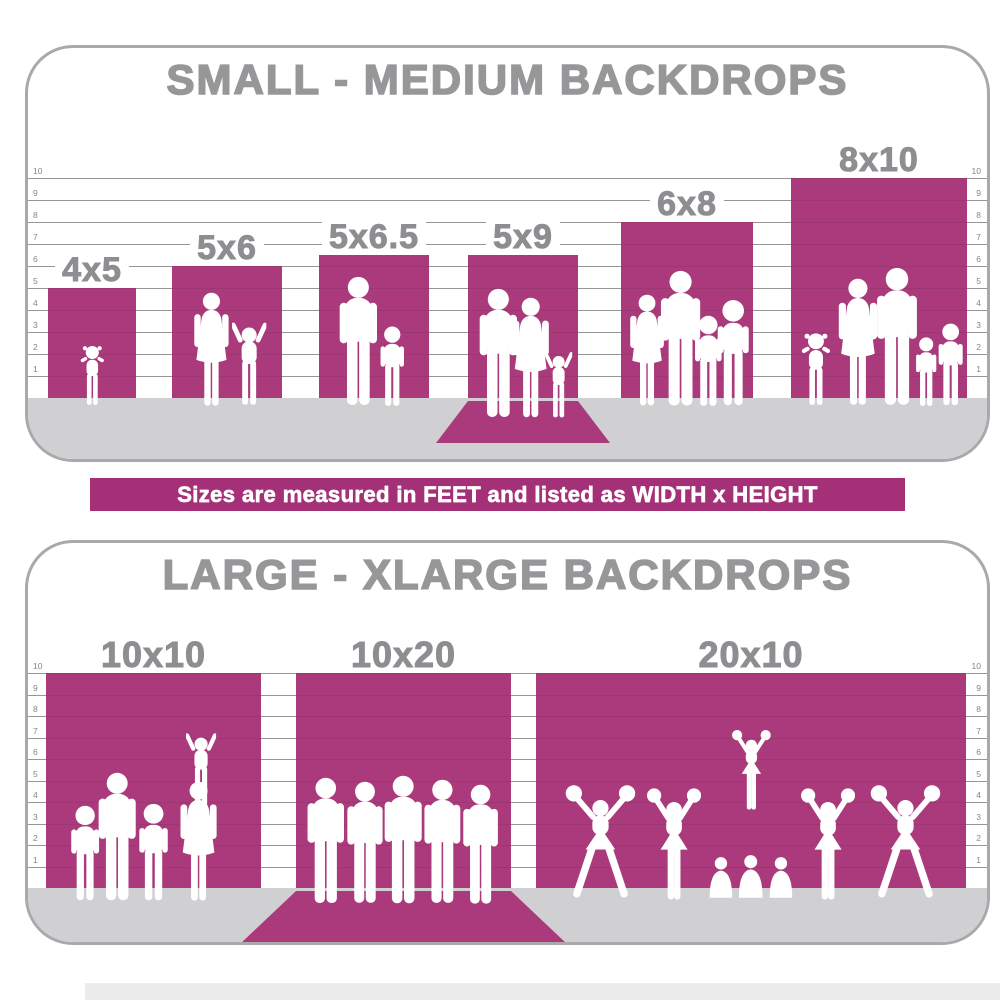 This screenshot has height=1000, width=1000. What do you see at coordinates (374, 237) in the screenshot?
I see `size-label-text: 5x6.5` at bounding box center [374, 237].